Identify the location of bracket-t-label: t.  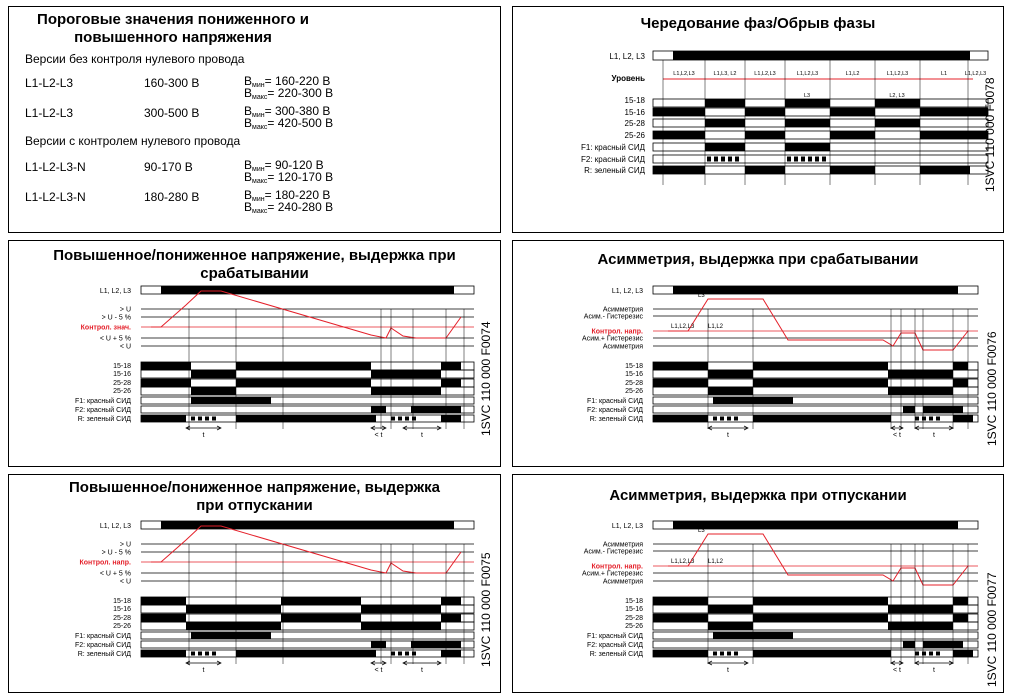
(728, 670).